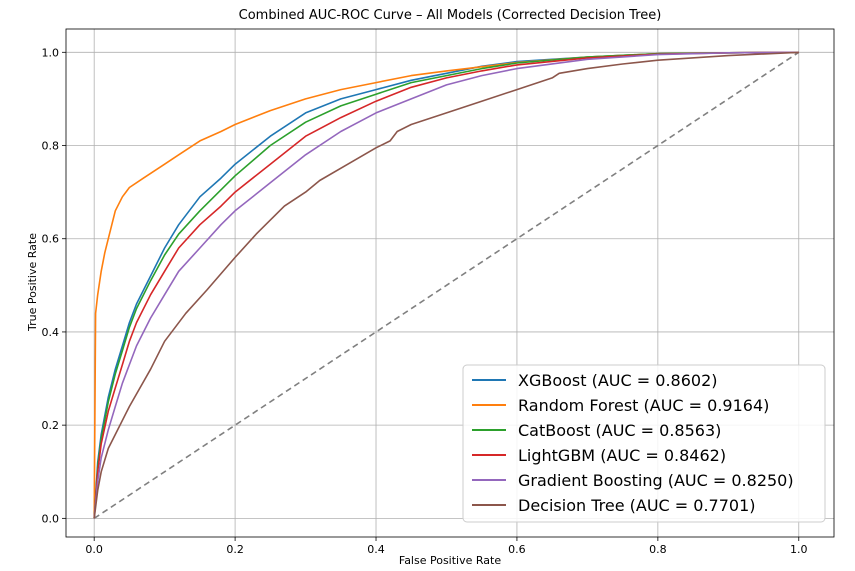 This screenshot has width=855, height=571. Describe the element at coordinates (51, 332) in the screenshot. I see `y-tick-label: 0.4` at that location.